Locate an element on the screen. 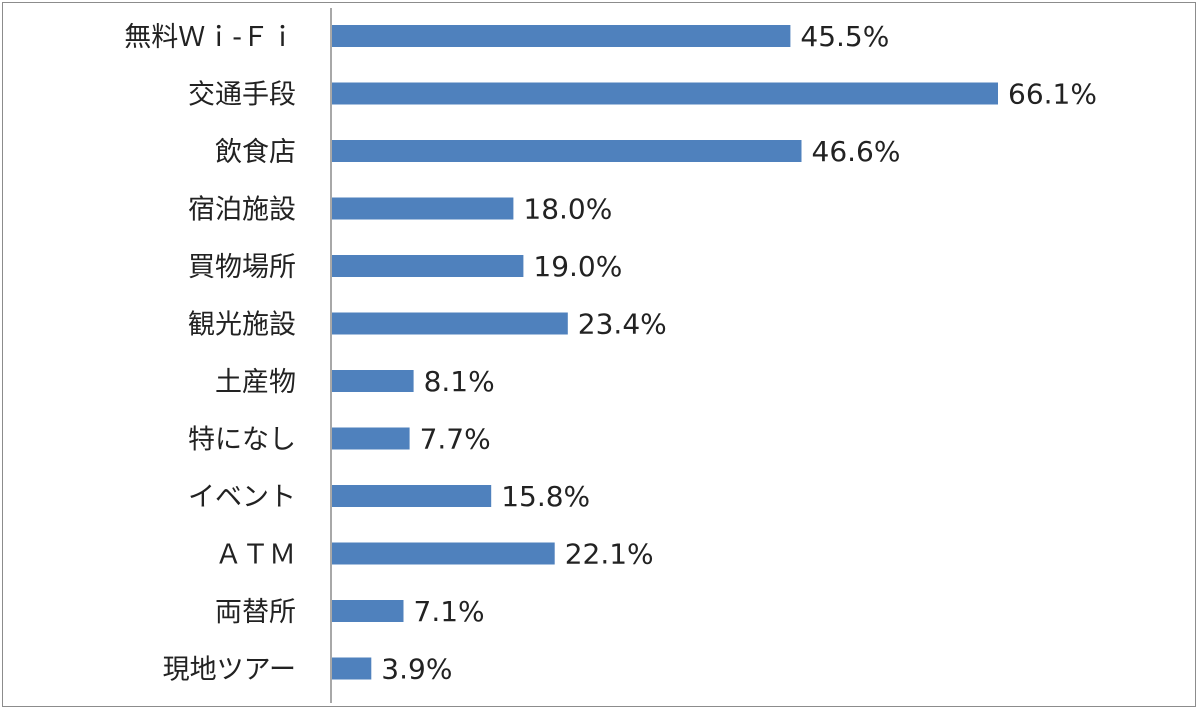 This screenshot has width=1200, height=711. category-label-4: 買物場所 is located at coordinates (242, 267).